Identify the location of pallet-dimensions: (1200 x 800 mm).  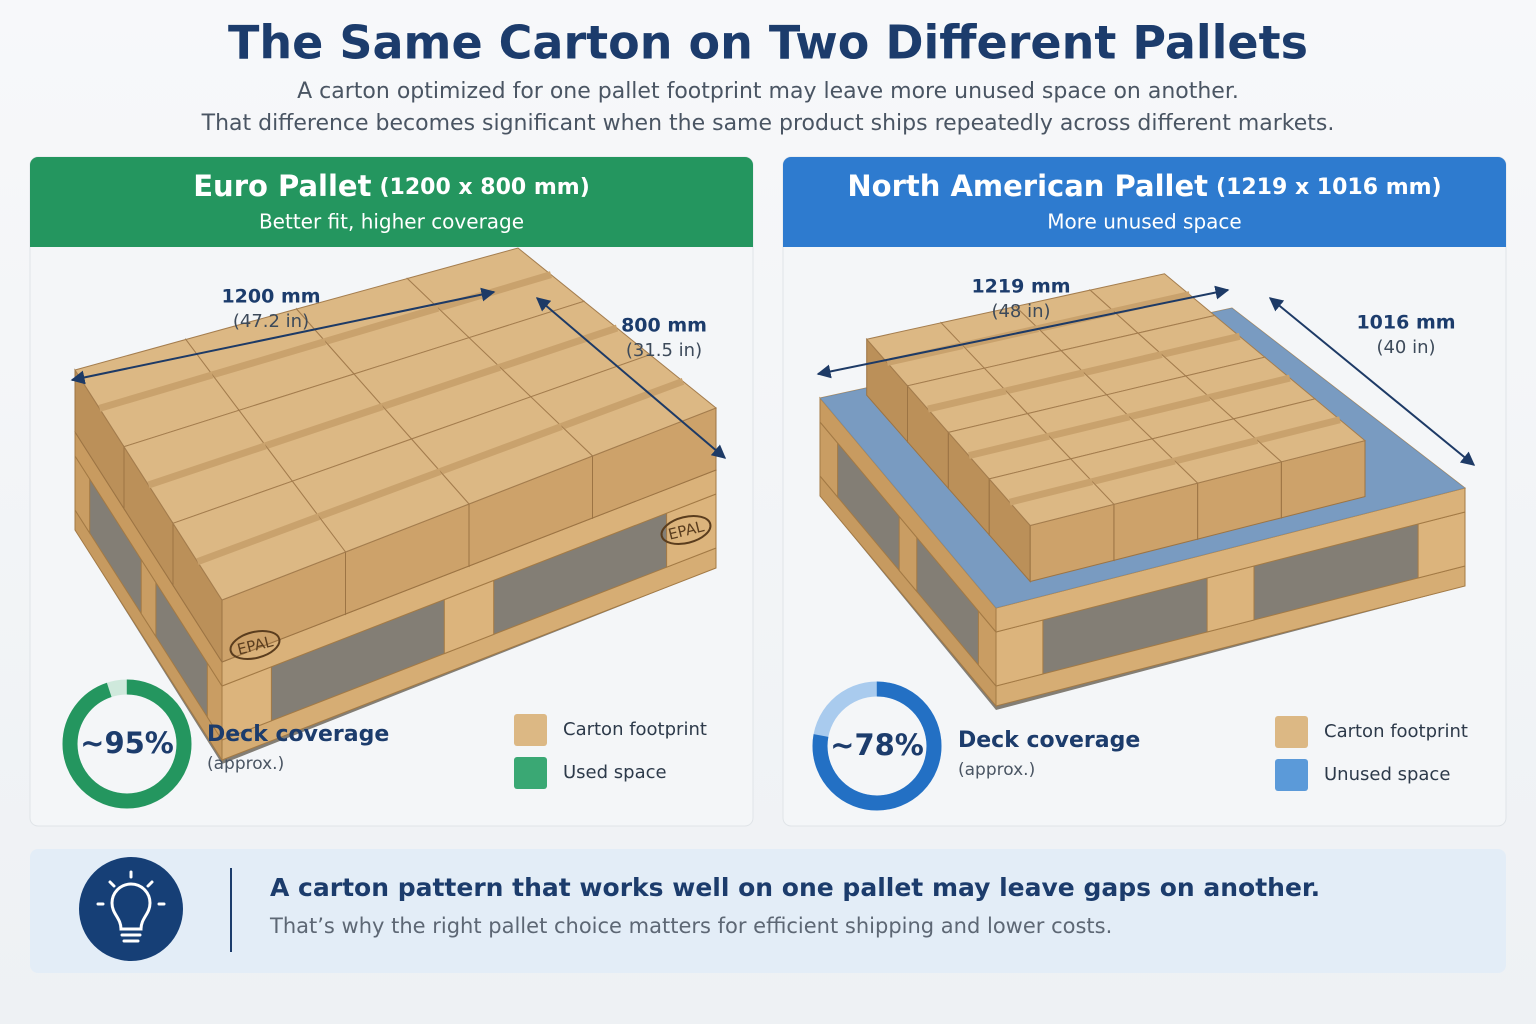
(484, 187).